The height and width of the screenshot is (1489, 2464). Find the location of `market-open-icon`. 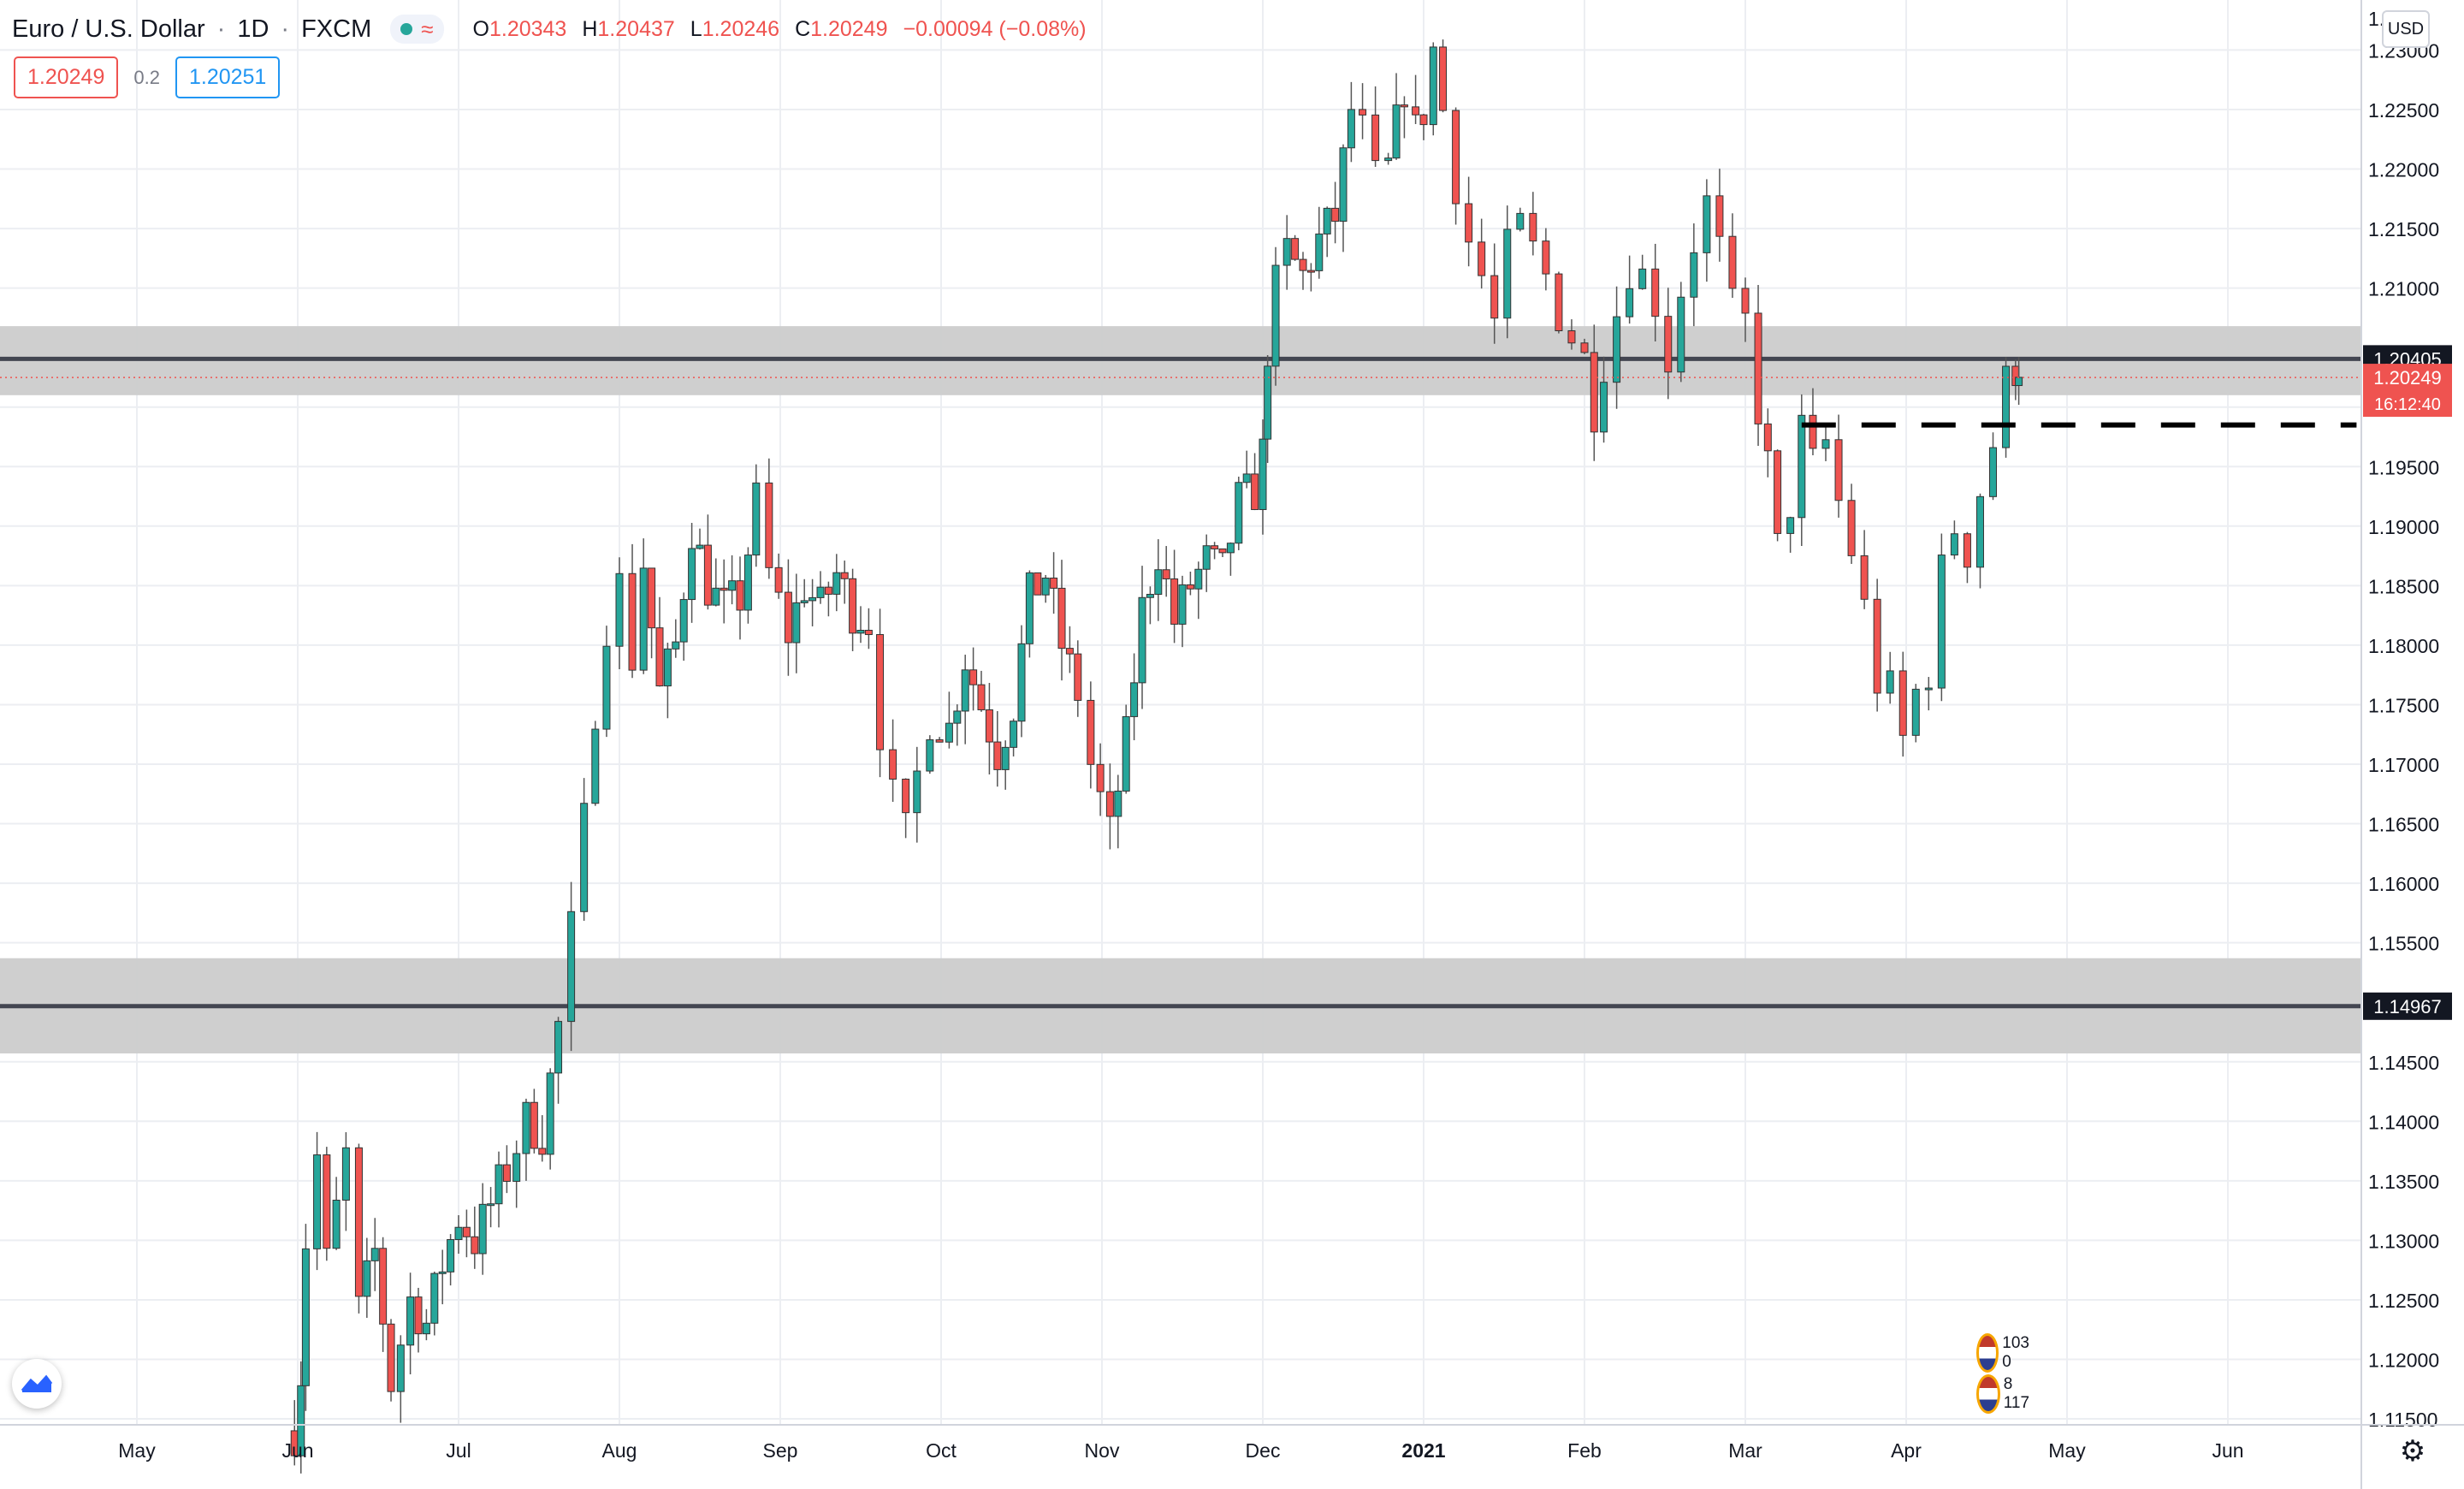

market-open-icon is located at coordinates (406, 29).